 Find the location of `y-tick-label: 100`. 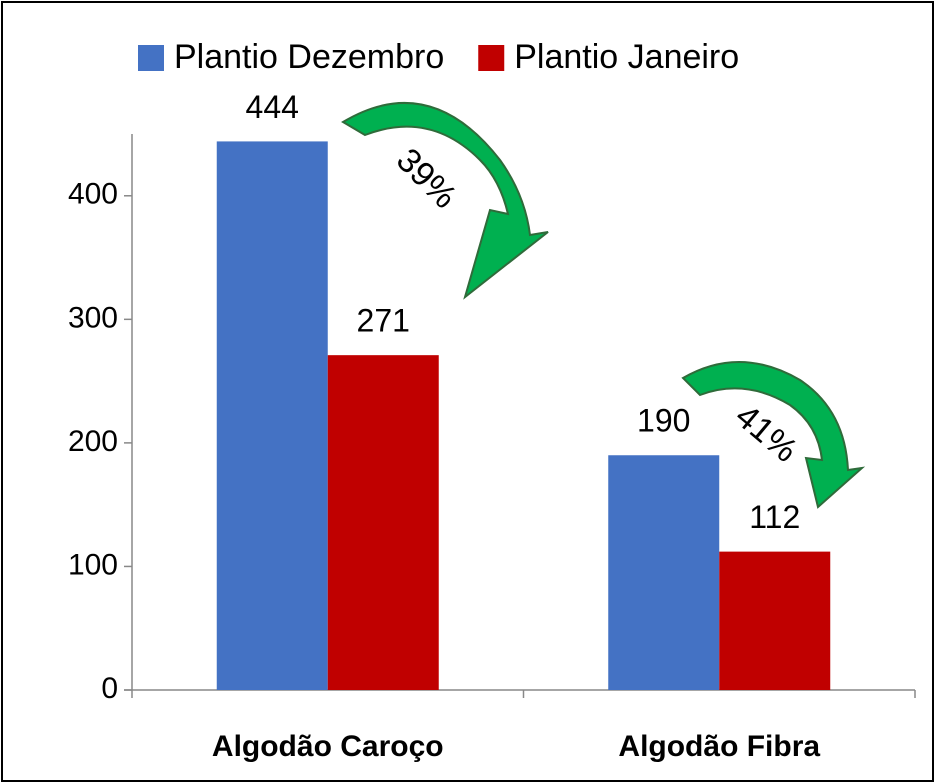

y-tick-label: 100 is located at coordinates (93, 564).